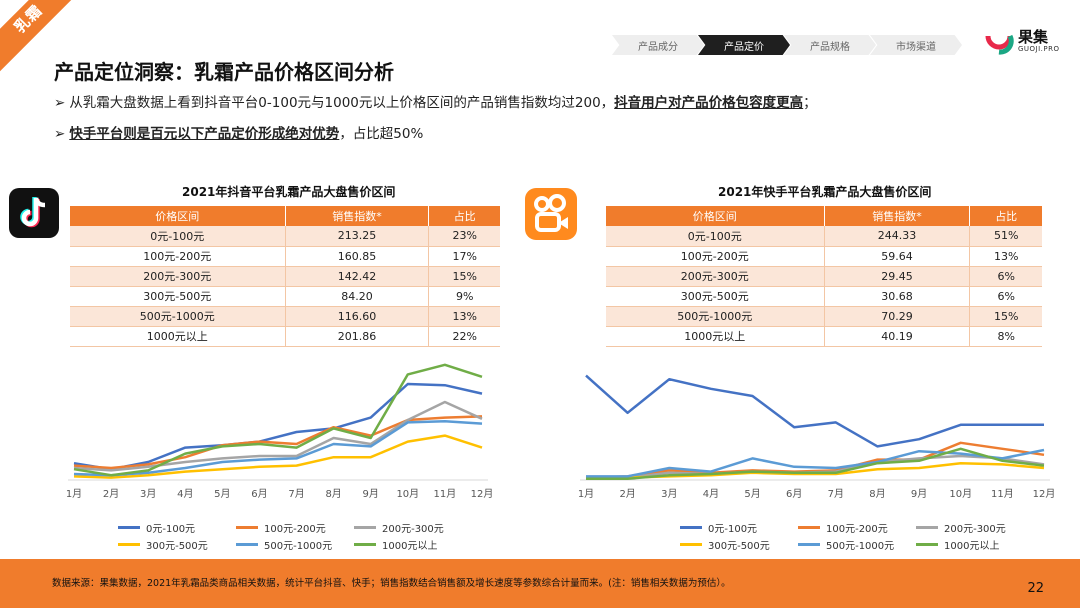 The image size is (1080, 608). I want to click on nav-item-channels: 市场渠道, so click(916, 45).